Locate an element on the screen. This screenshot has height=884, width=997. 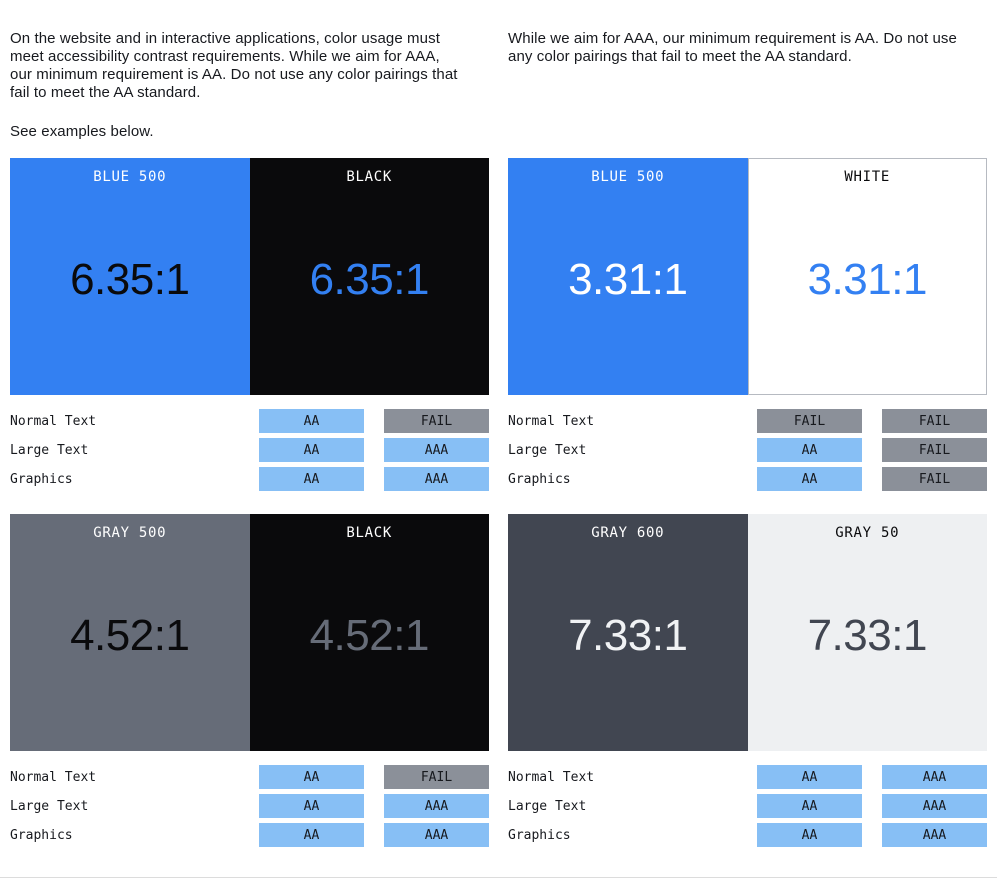
rating-row-normal-text: Normal Text FAIL FAIL is located at coordinates (747, 421).